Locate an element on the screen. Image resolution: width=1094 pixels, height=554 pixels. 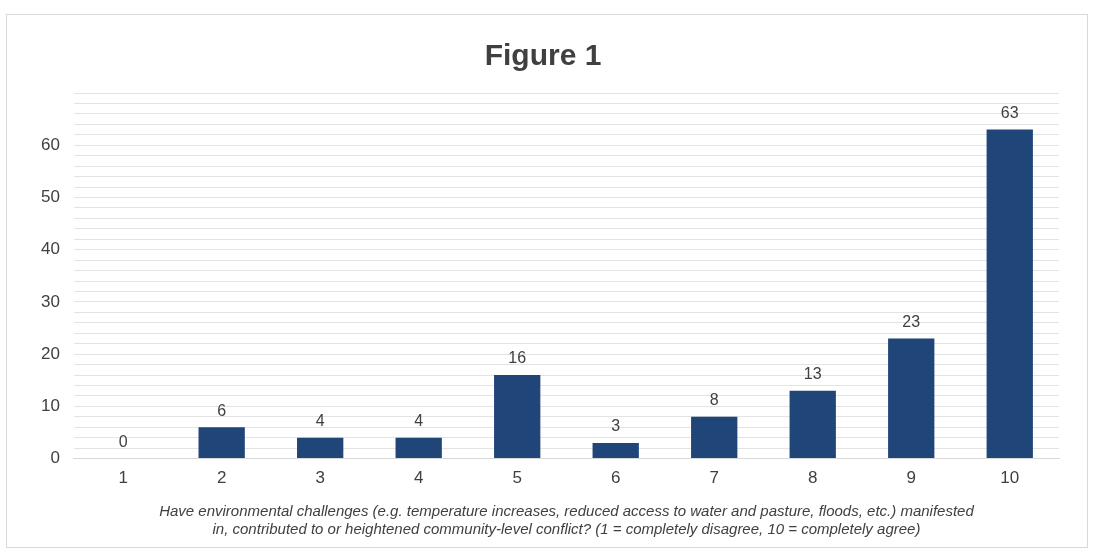
x-tick-label: 10 is located at coordinates (1010, 478).